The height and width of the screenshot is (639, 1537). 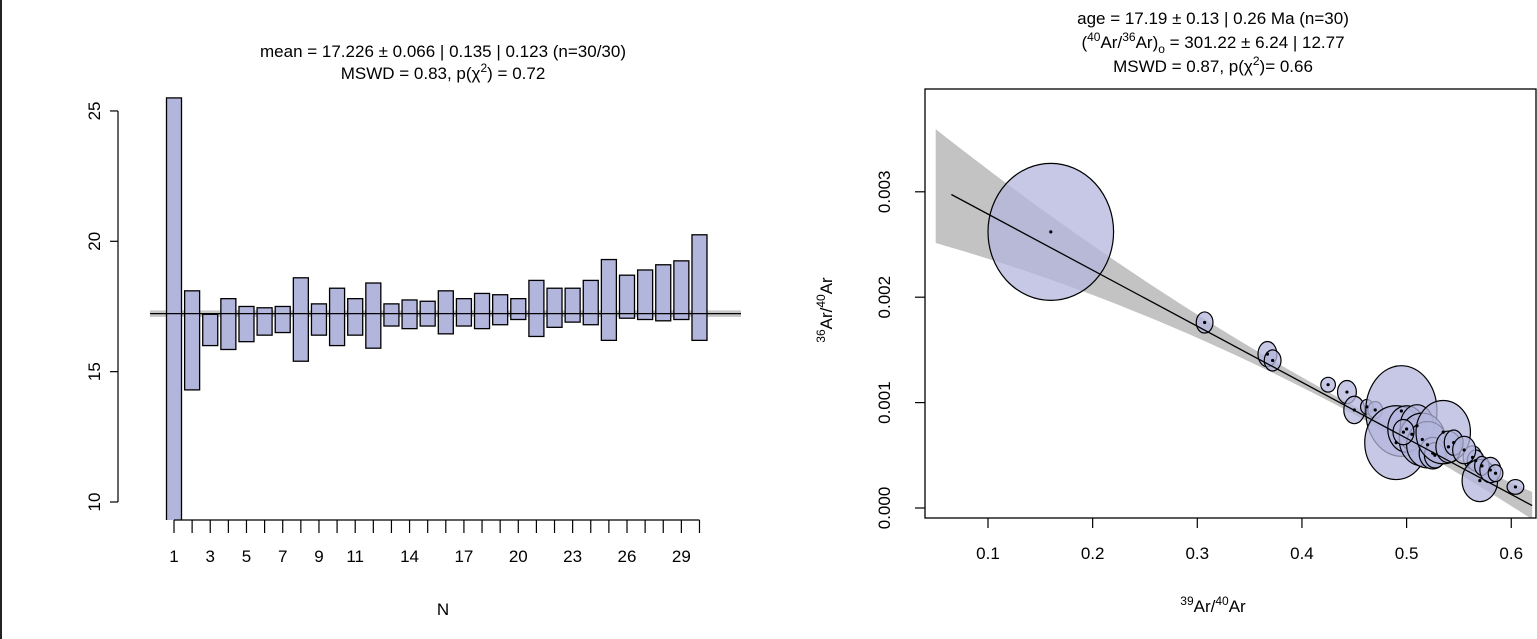 I want to click on right-x-axis-label: 39Ar/40Ar, so click(x=1213, y=605).